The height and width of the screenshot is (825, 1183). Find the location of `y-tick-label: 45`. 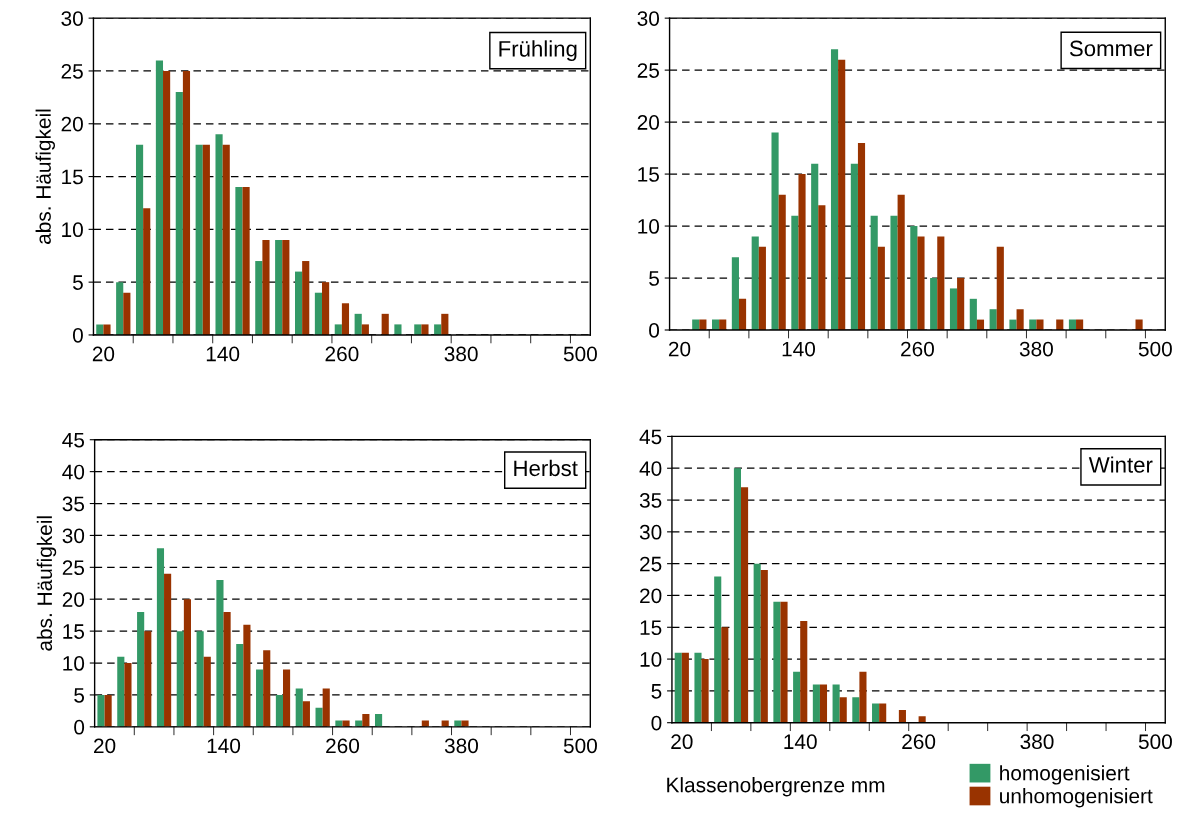

y-tick-label: 45 is located at coordinates (650, 437).